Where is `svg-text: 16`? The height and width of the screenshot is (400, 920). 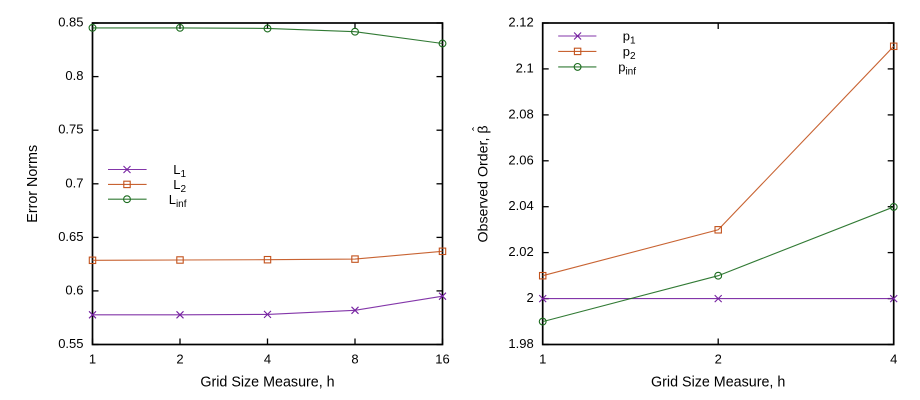
svg-text: 16 is located at coordinates (442, 359).